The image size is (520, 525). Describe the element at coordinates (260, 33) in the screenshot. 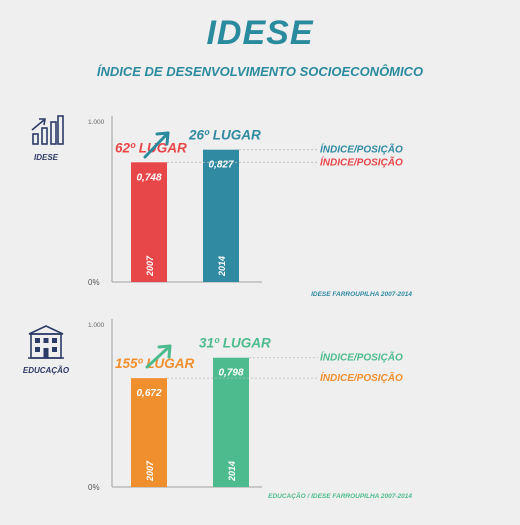

I see `page-title: IDESE` at that location.